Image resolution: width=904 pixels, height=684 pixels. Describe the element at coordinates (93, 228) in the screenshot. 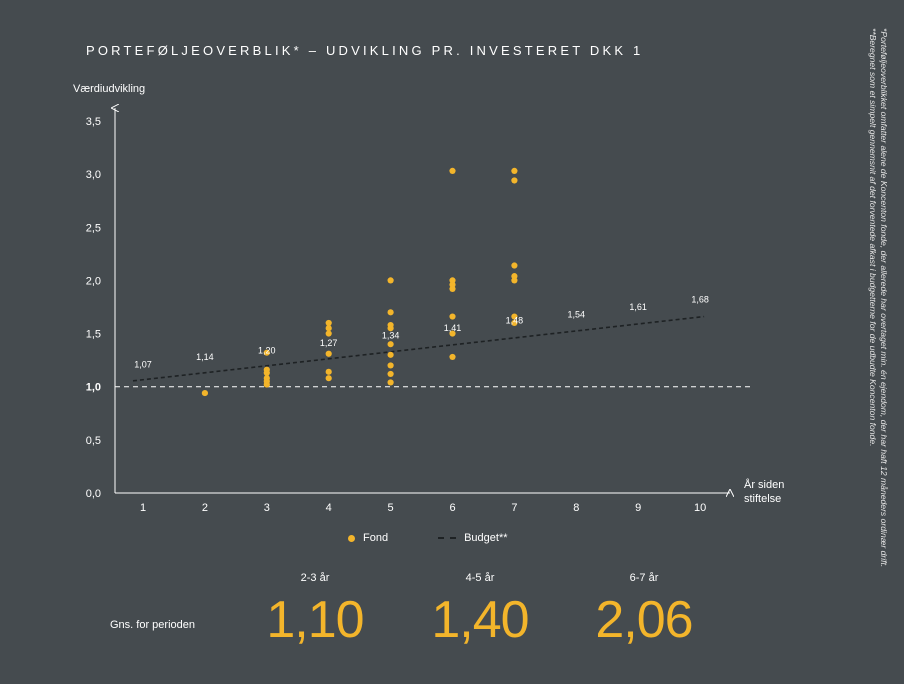

I see `y-tick-label: 2,5` at that location.